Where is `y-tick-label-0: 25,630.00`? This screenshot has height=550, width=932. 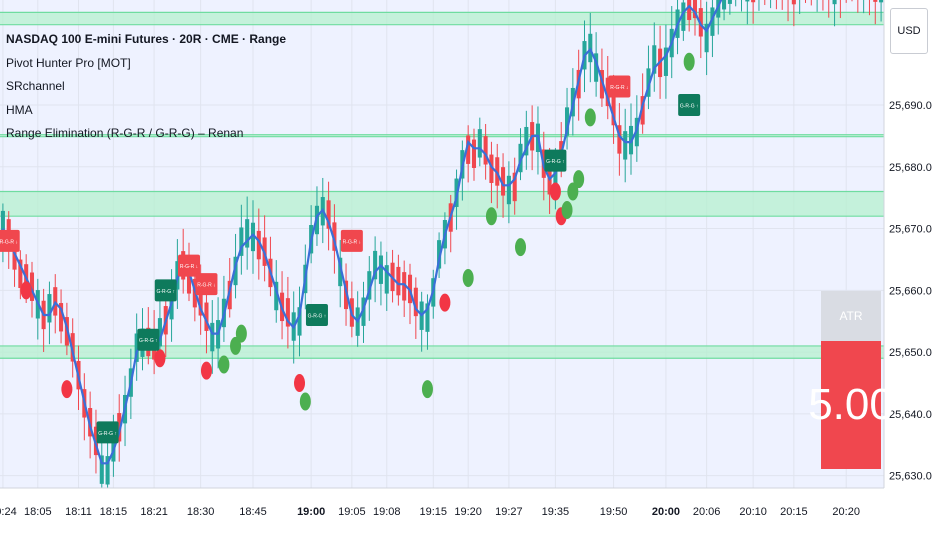
y-tick-label-0: 25,630.00 is located at coordinates (910, 477).